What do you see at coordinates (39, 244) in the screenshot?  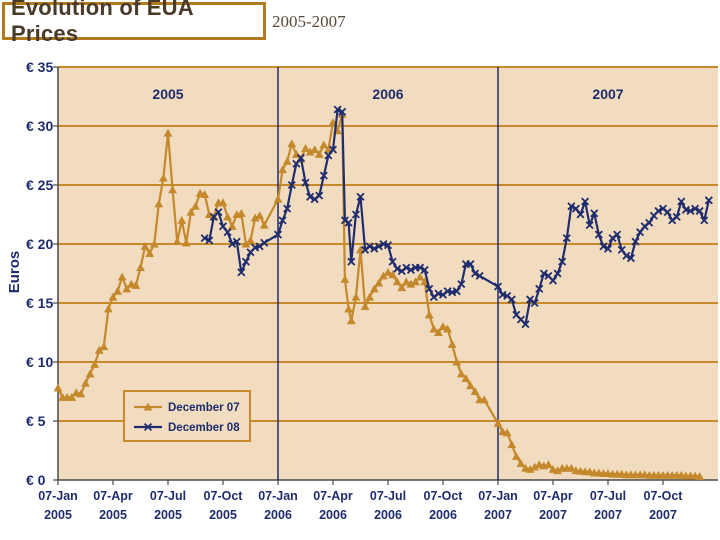 I see `y-tick-label: € 20` at bounding box center [39, 244].